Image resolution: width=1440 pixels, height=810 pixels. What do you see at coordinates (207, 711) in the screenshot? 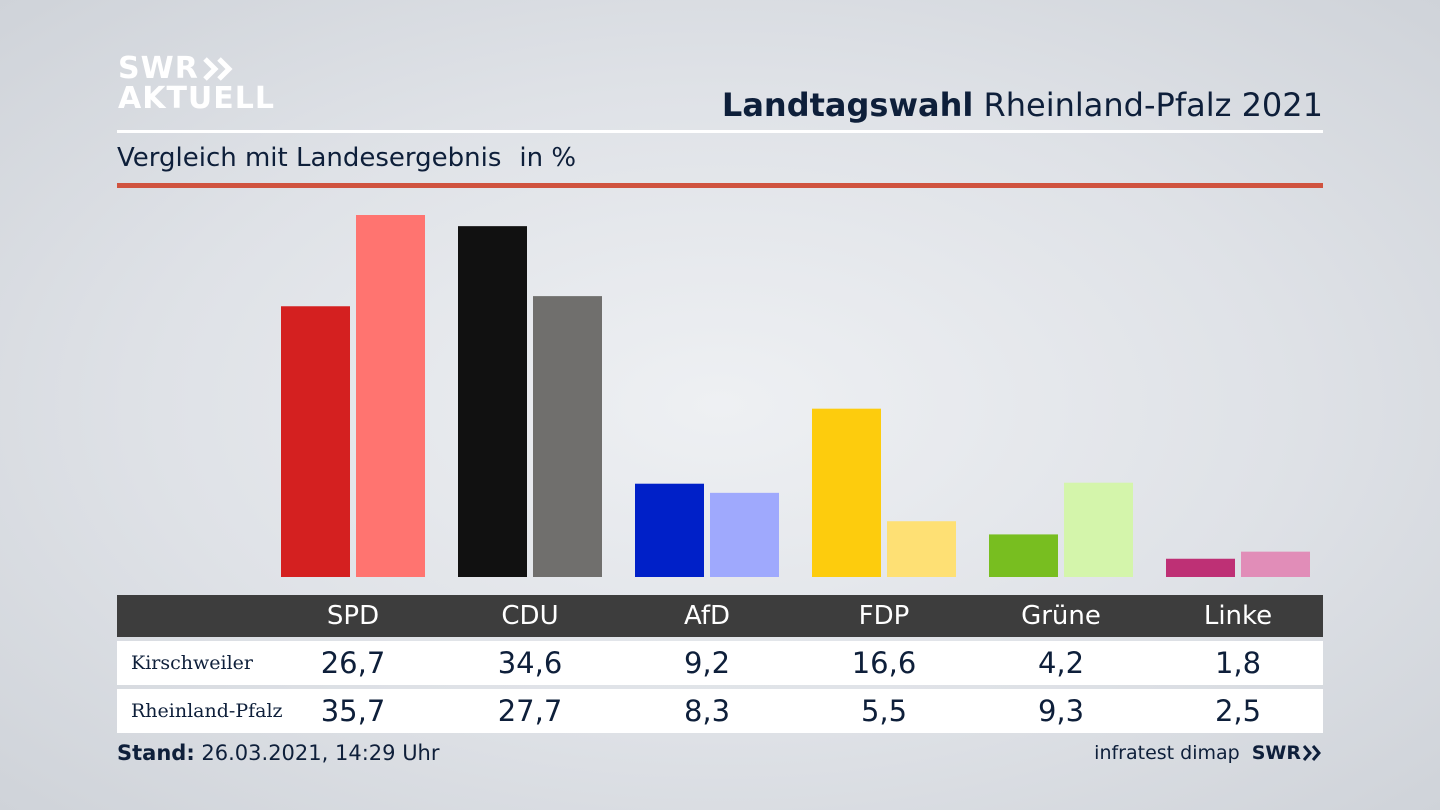
I see `row-label: Rheinland-Pfalz` at bounding box center [207, 711].